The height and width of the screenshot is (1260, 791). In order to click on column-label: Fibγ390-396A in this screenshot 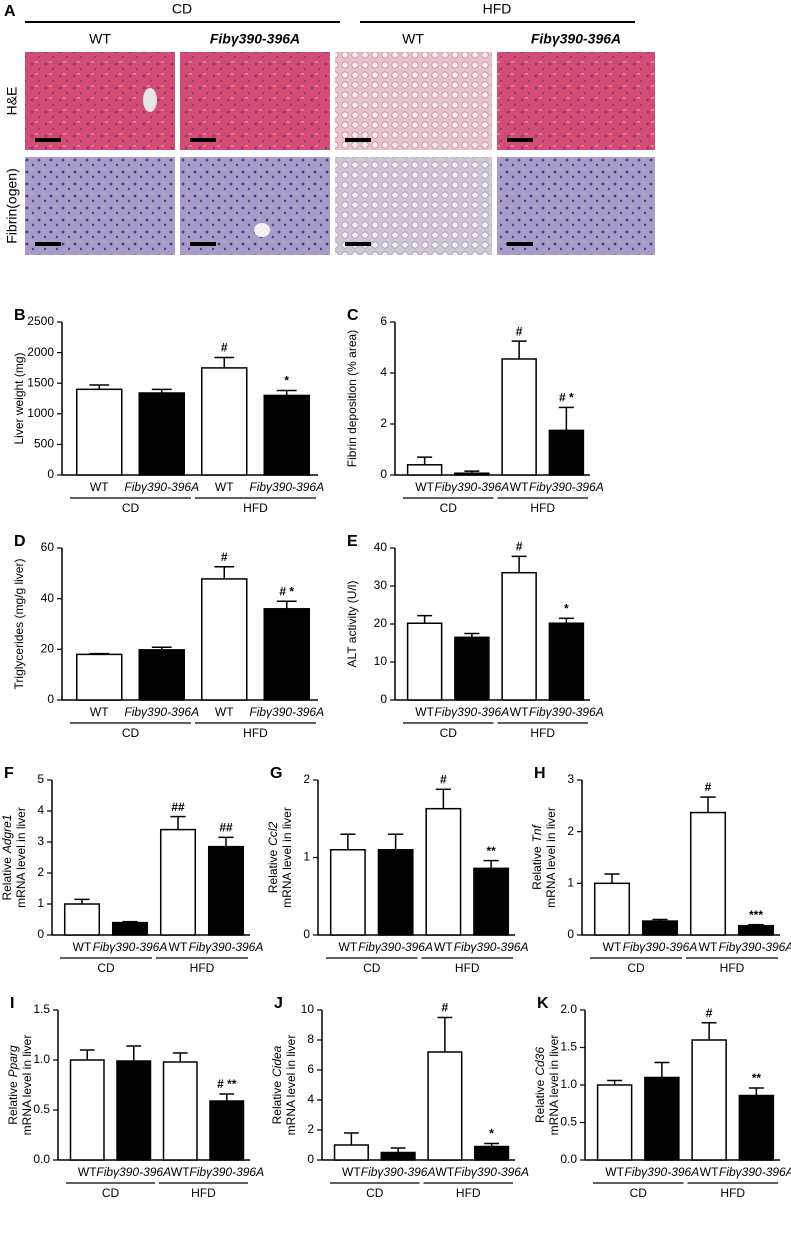, I will do `click(255, 39)`.